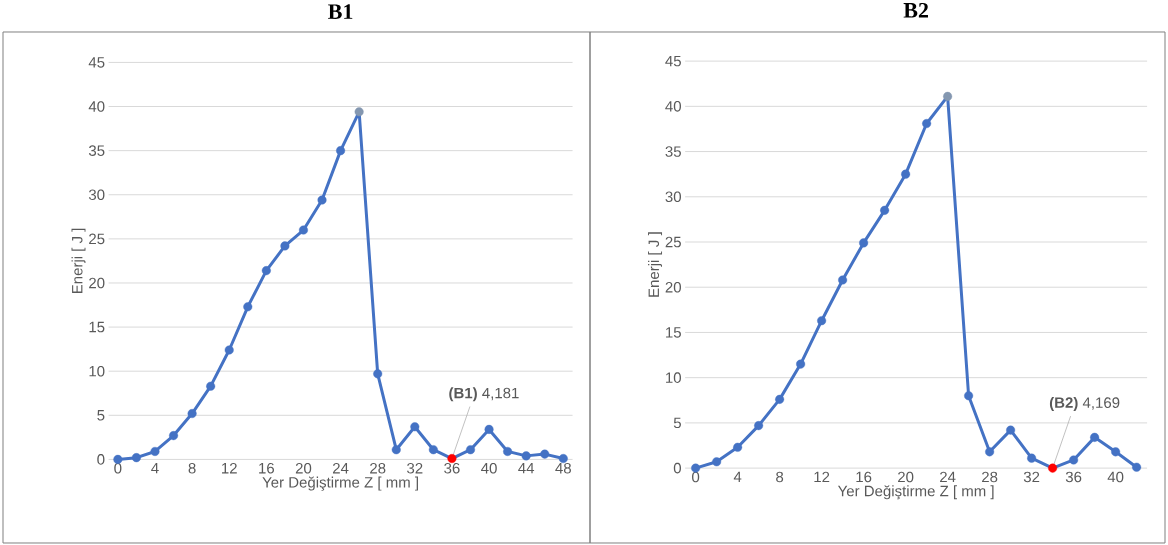  Describe the element at coordinates (916, 10) in the screenshot. I see `chart-title: B2` at that location.